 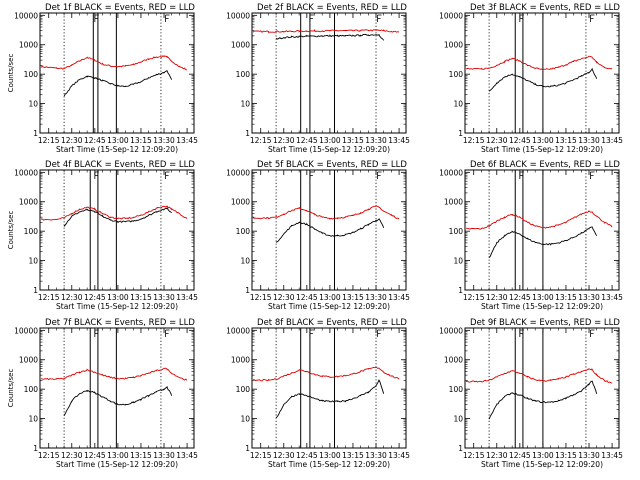 What do you see at coordinates (332, 165) in the screenshot?
I see `chart-title: Det 5f BLACK = Events, RED = LLD` at bounding box center [332, 165].